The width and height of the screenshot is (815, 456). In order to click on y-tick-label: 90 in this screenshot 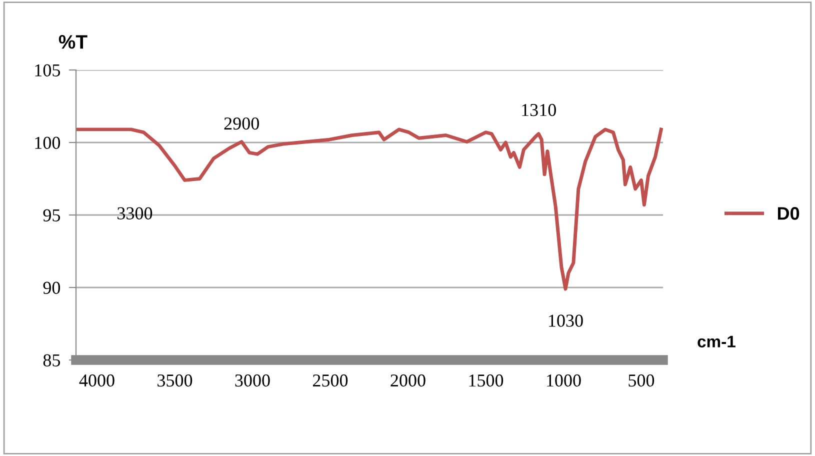, I will do `click(51, 288)`.